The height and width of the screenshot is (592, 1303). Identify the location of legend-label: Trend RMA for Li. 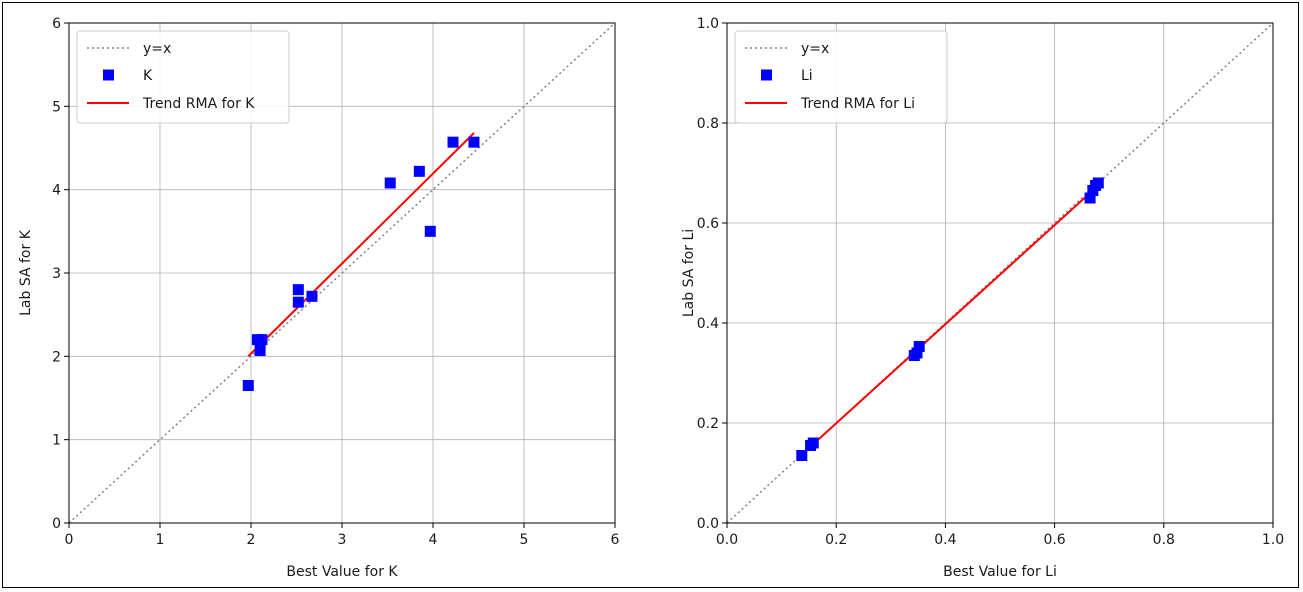
(857, 104).